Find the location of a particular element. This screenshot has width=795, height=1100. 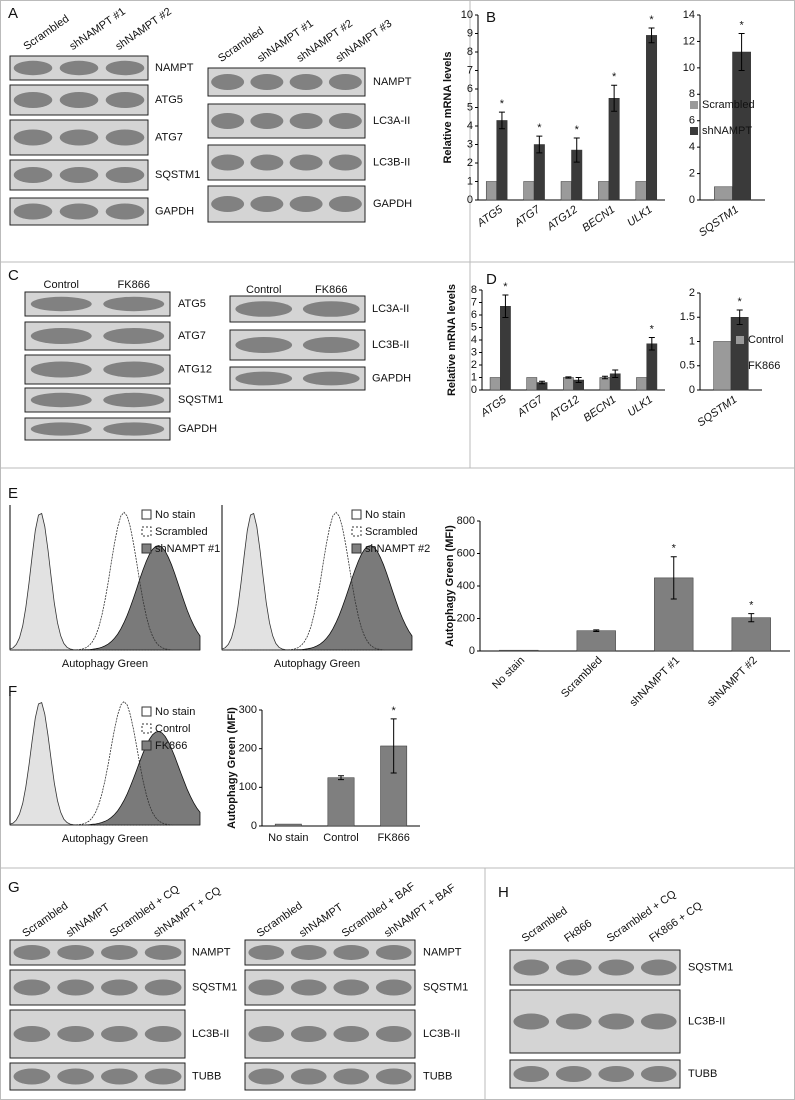

significance: * is located at coordinates (751, 606).